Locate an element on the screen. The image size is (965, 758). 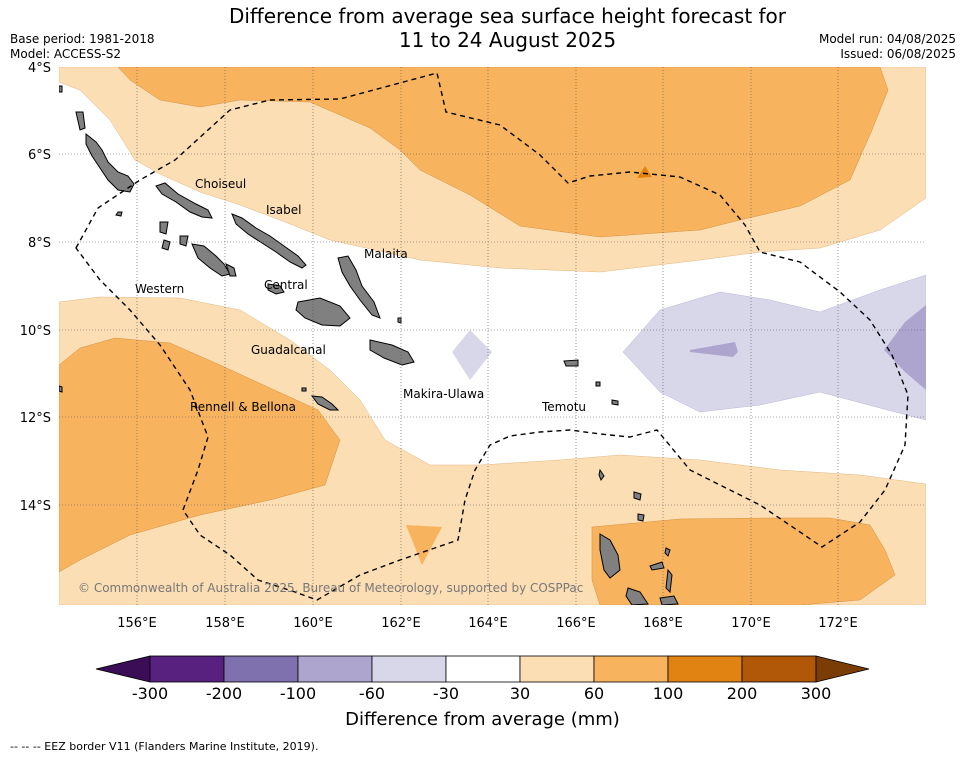
issued-date: Issued: 06/08/2025 is located at coordinates (898, 54).